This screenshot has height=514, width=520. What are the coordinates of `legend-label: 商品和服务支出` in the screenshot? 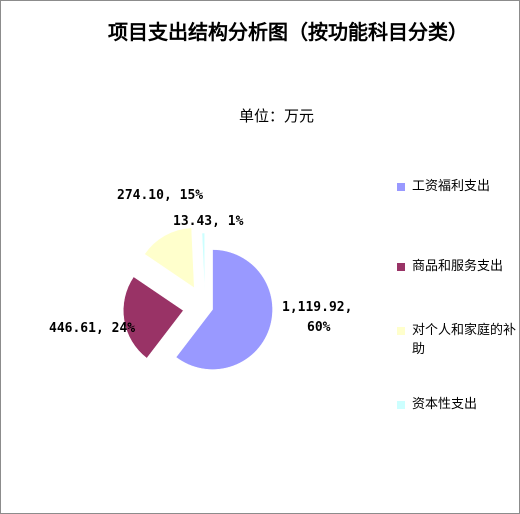 It's located at (458, 266).